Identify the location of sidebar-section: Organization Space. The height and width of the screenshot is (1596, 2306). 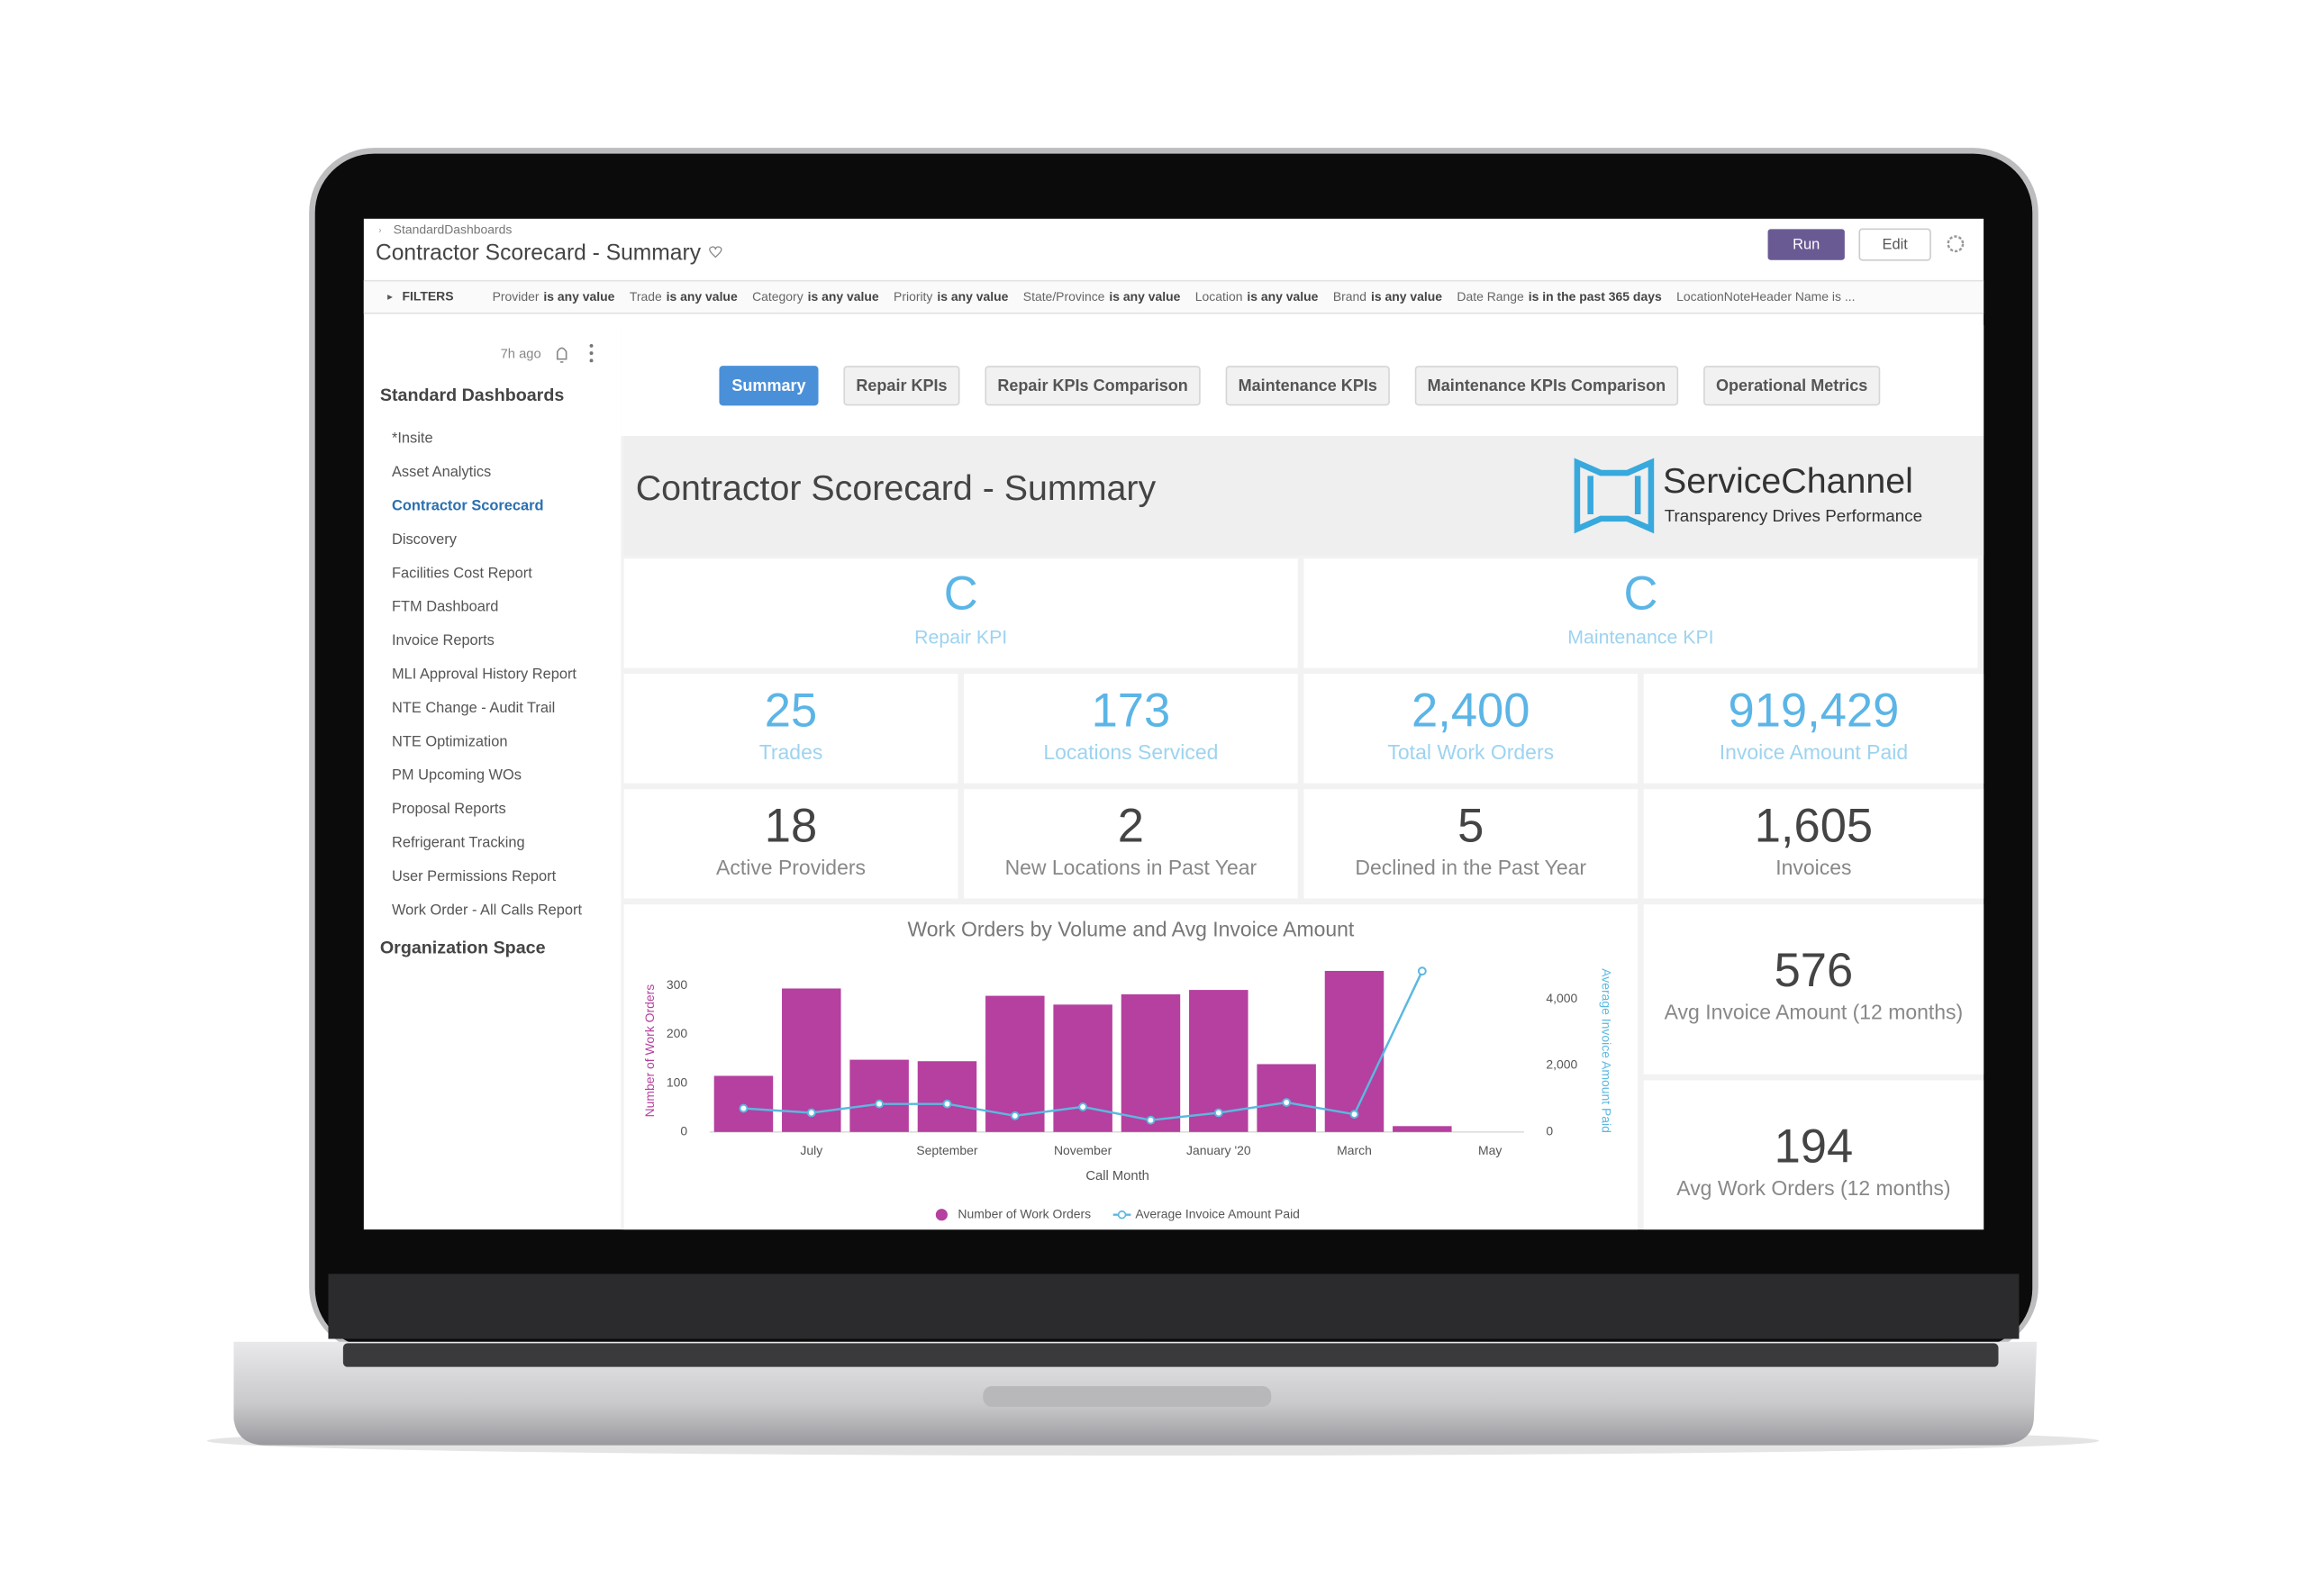
(463, 948).